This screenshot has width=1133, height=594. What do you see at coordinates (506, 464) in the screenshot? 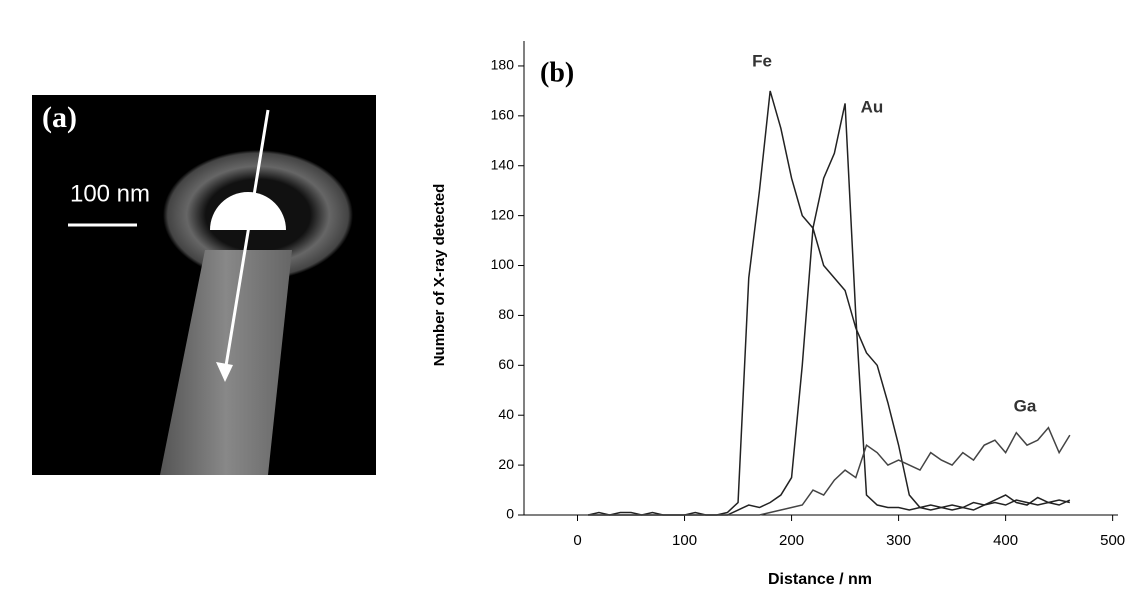
I see `y-tick-label: 20` at bounding box center [506, 464].